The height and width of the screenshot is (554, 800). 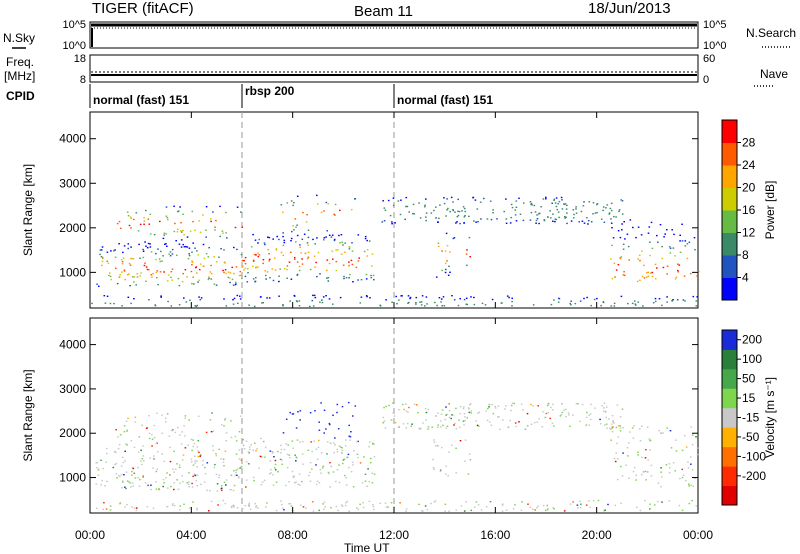 I want to click on colorbar-swatch, so click(x=729, y=495).